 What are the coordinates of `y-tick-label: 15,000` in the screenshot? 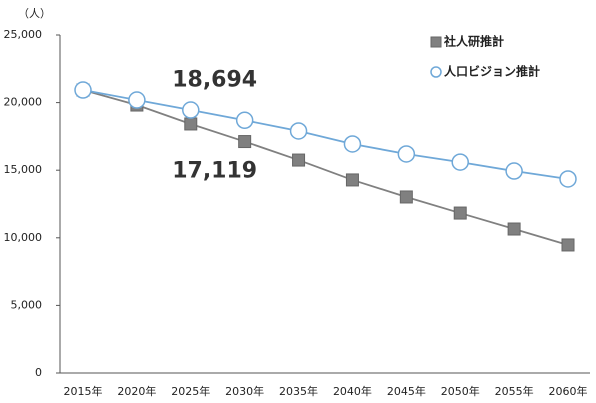 It's located at (23, 169).